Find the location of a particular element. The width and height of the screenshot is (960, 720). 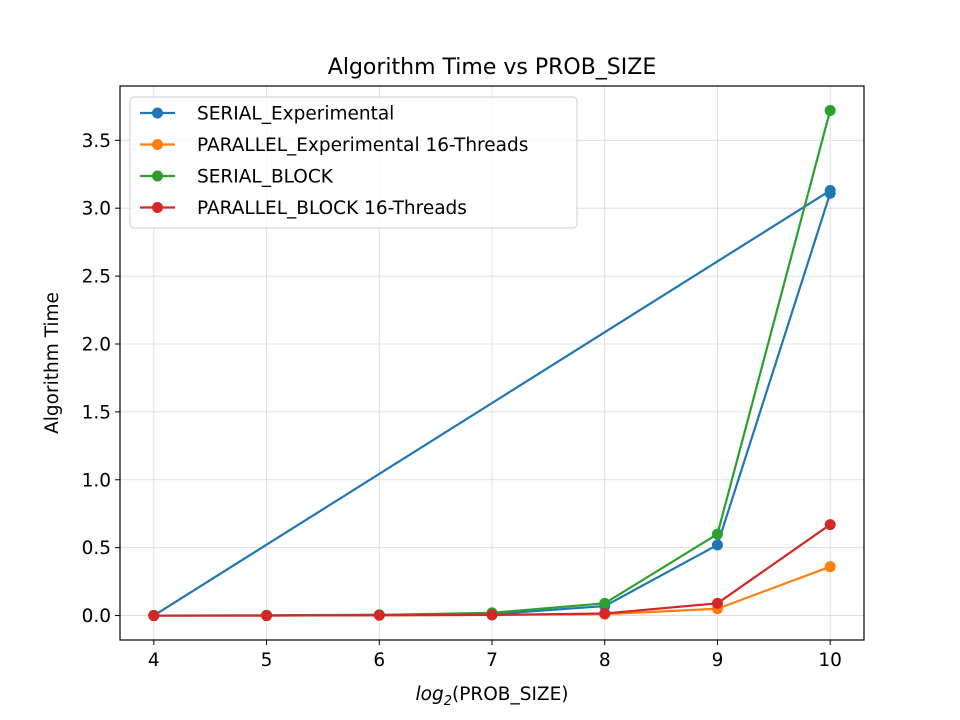

x-axis-label-subscript: 2 is located at coordinates (448, 701).